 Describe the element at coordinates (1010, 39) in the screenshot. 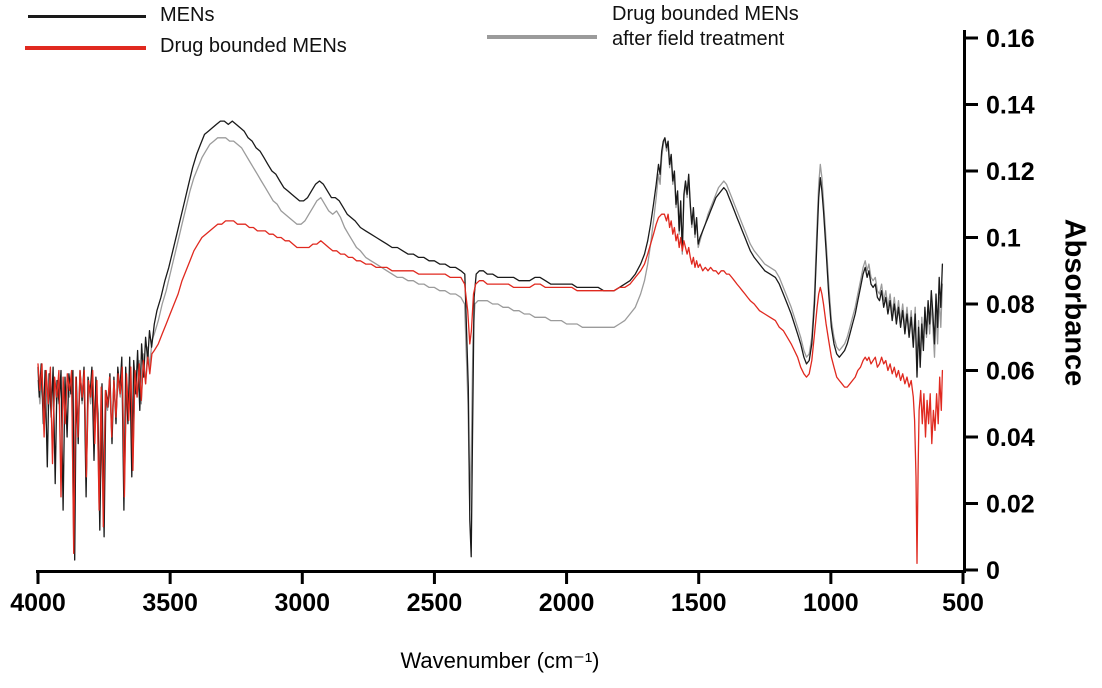

I see `y-tick-label: 0.16` at that location.